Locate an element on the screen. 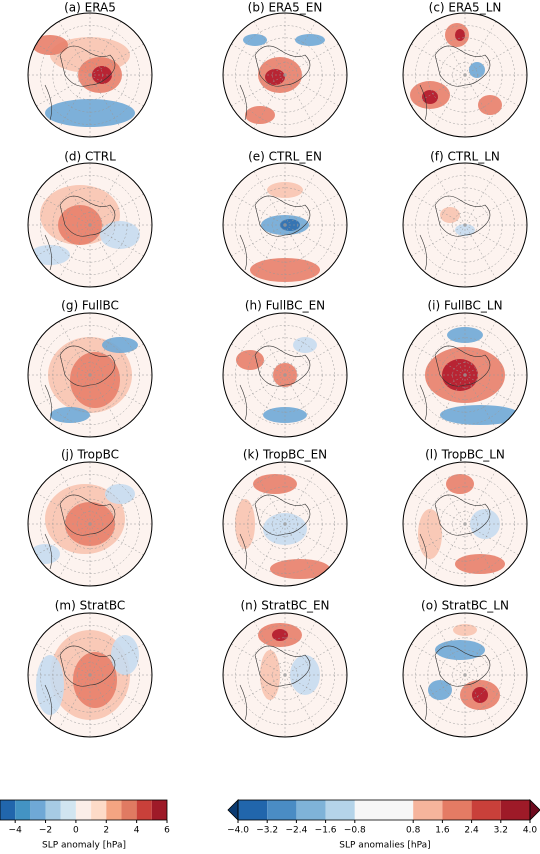  colorbar-tick-label: 1.6 is located at coordinates (442, 831).